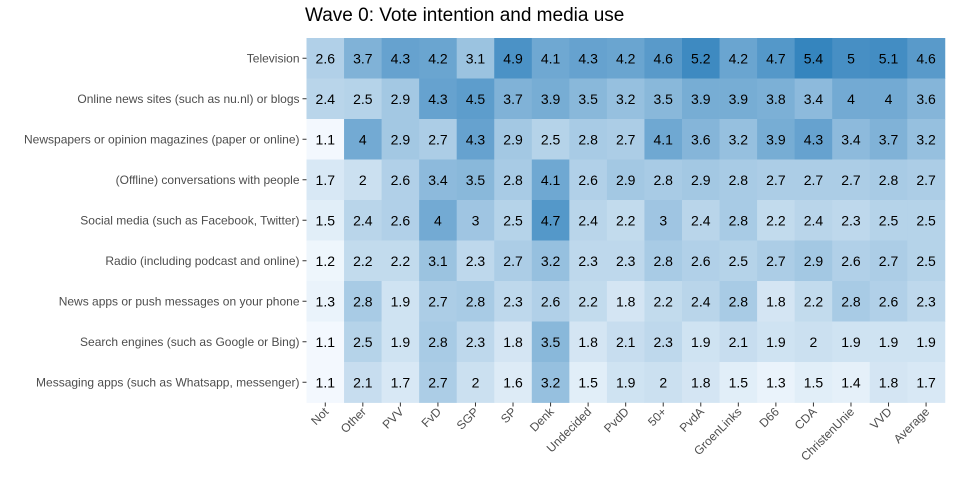 The height and width of the screenshot is (480, 960). Describe the element at coordinates (814, 58) in the screenshot. I see `cell-value-label: 5.4` at that location.